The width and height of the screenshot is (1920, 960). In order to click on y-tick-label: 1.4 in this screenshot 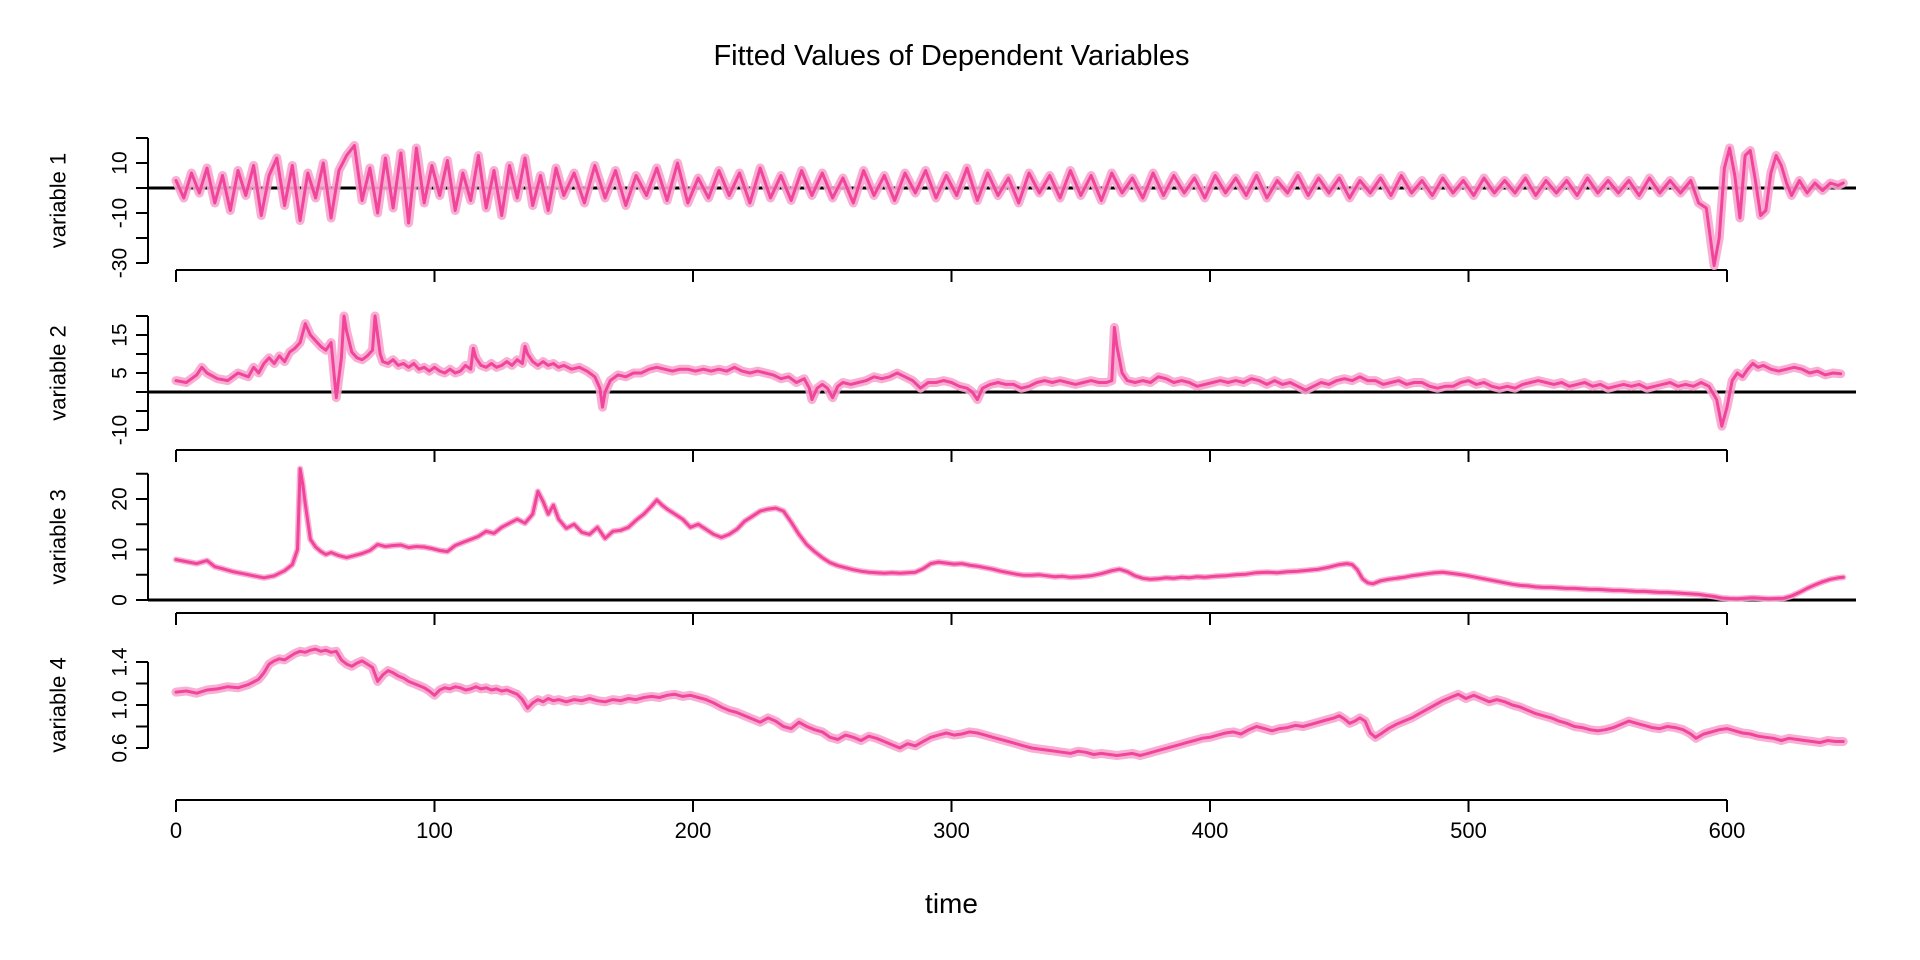, I will do `click(120, 662)`.